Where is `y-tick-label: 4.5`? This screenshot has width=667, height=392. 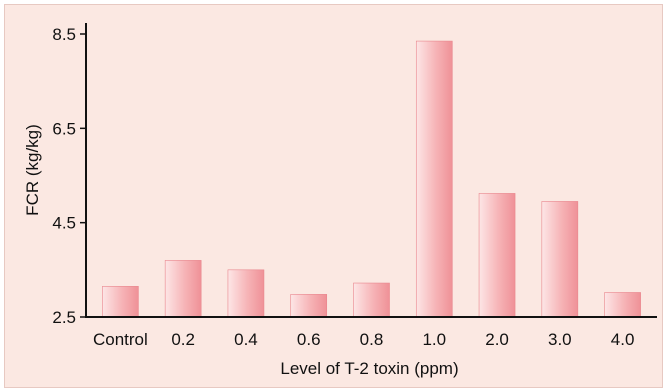
y-tick-label: 4.5 is located at coordinates (64, 223).